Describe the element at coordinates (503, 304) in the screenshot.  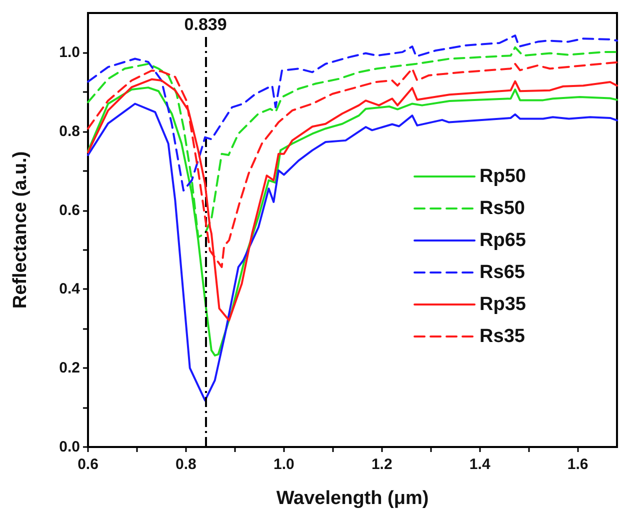
I see `legend-label: Rp35` at that location.